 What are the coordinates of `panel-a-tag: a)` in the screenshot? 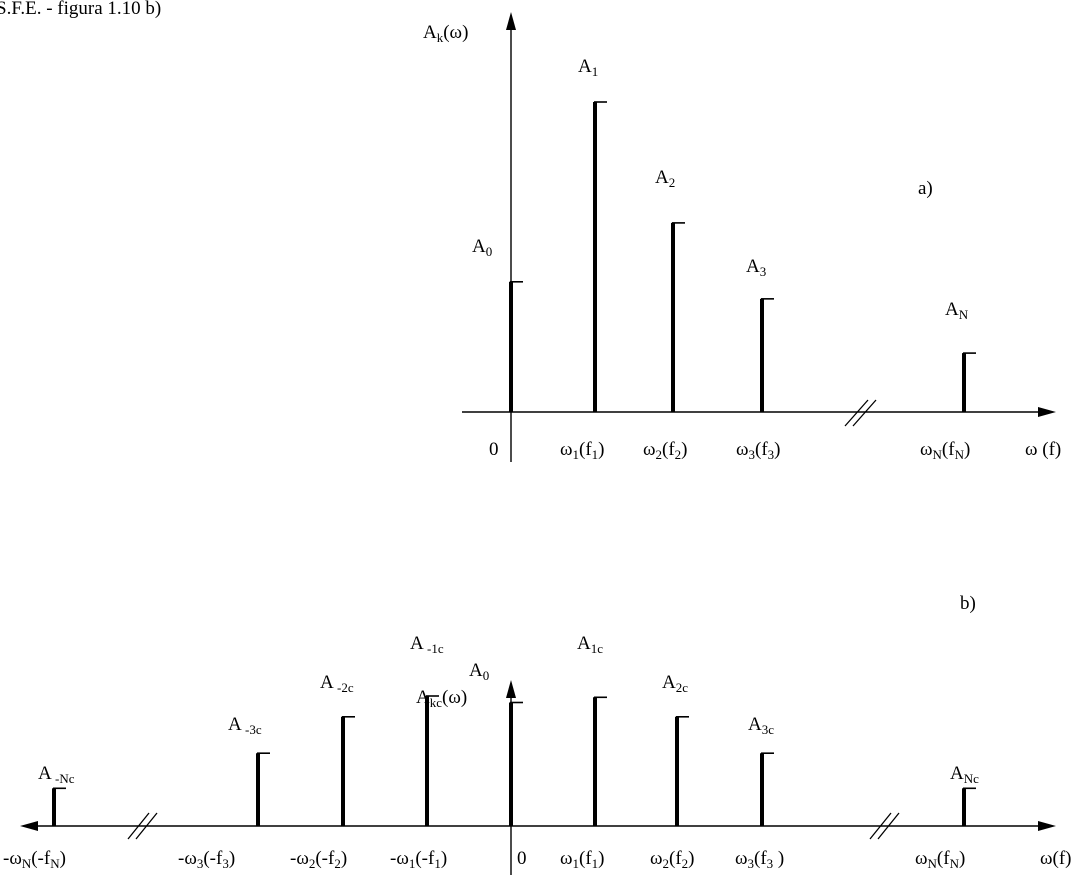 It's located at (925, 188).